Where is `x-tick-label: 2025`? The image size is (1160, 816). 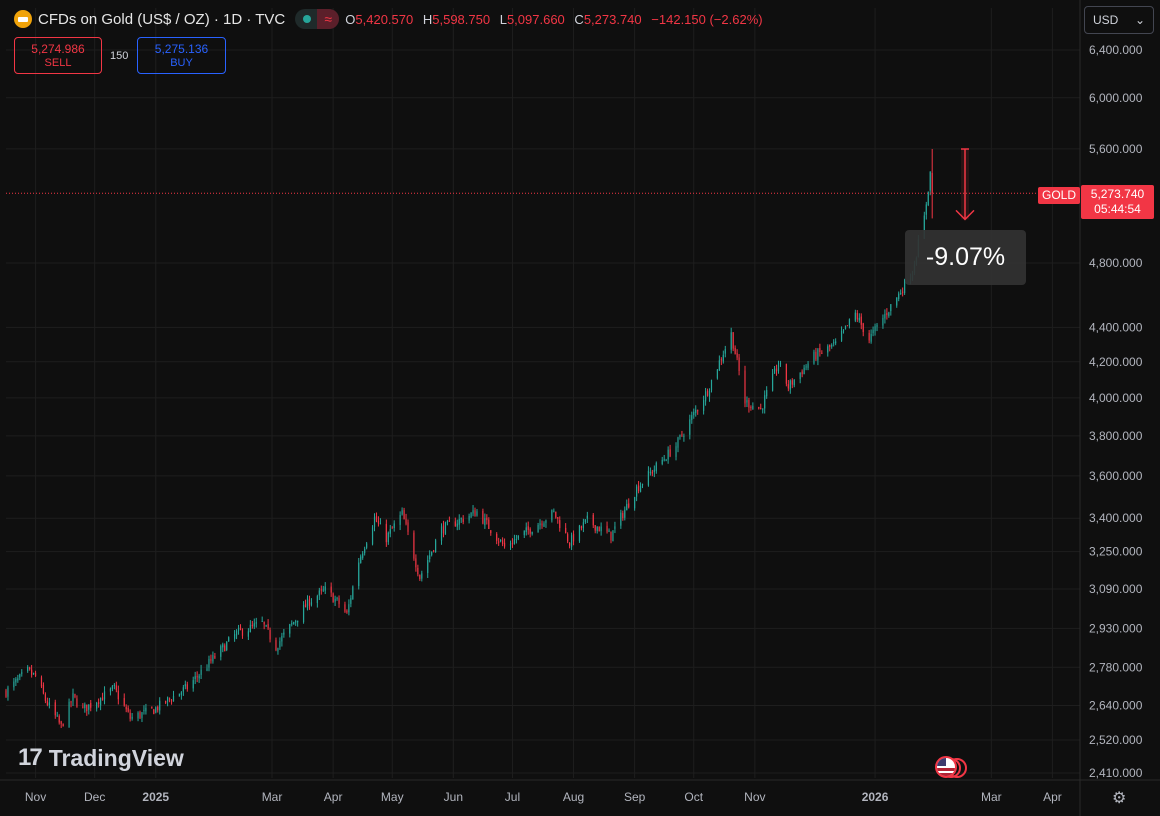
x-tick-label: 2025 is located at coordinates (155, 797).